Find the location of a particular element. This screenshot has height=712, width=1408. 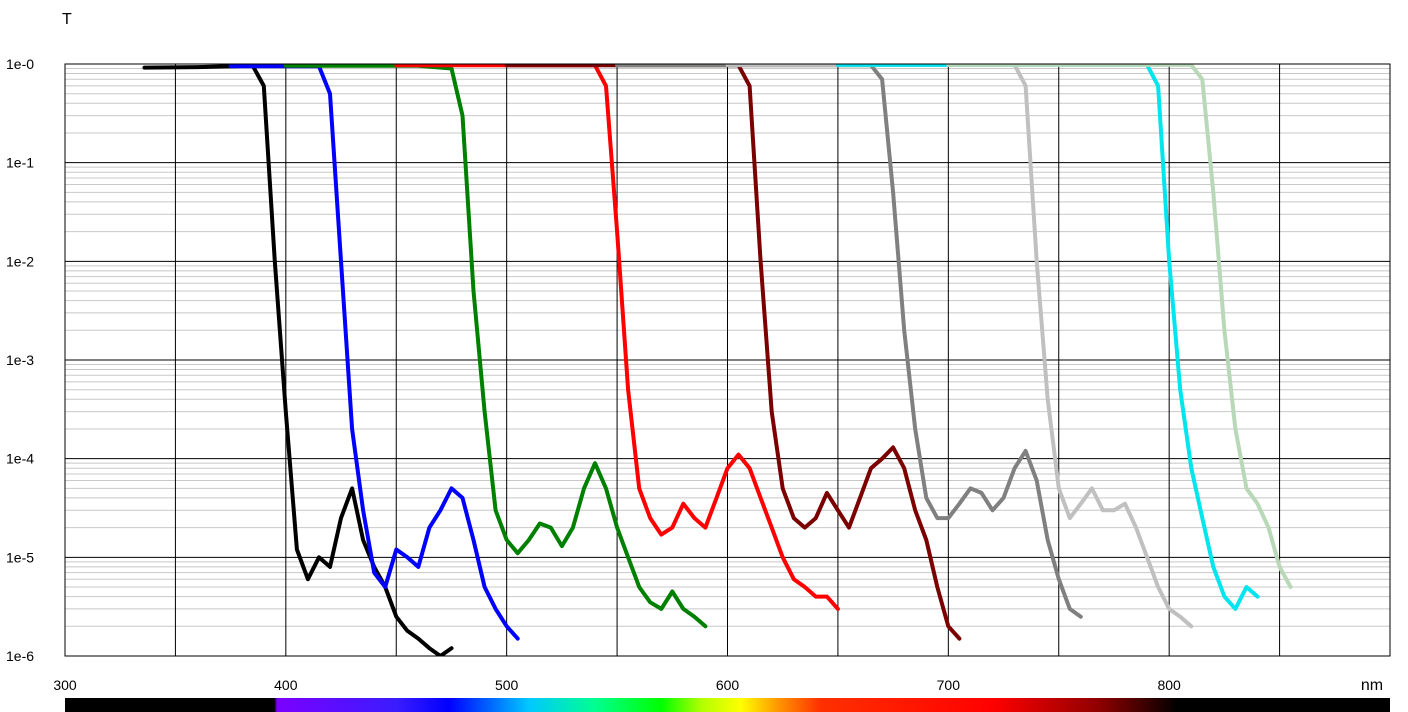

y-tick-label: 1e-1 is located at coordinates (20, 163).